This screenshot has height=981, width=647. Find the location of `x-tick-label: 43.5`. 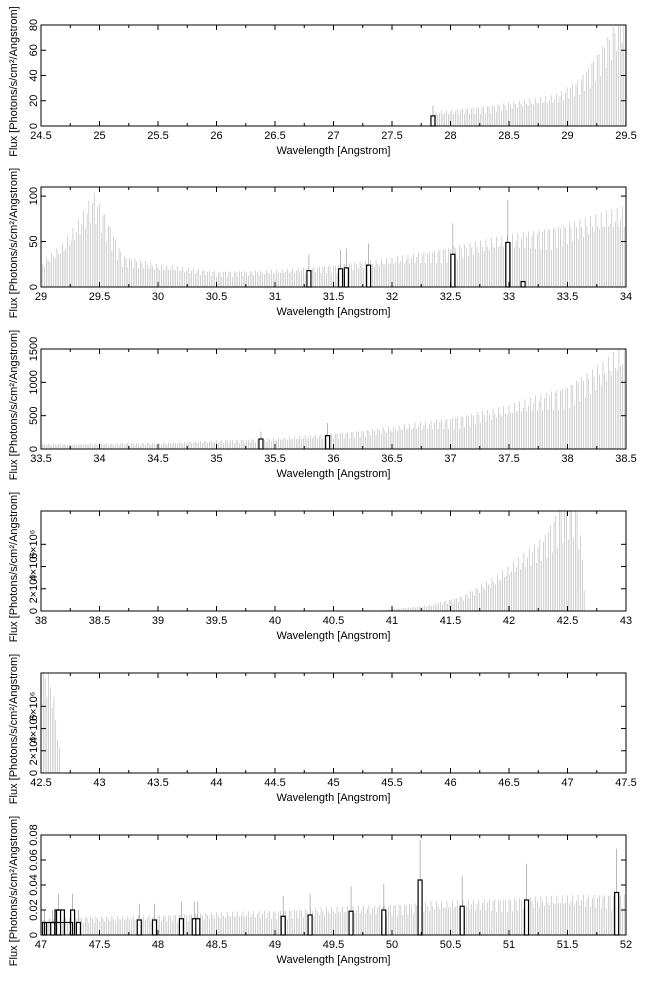

x-tick-label: 43.5 is located at coordinates (157, 783).